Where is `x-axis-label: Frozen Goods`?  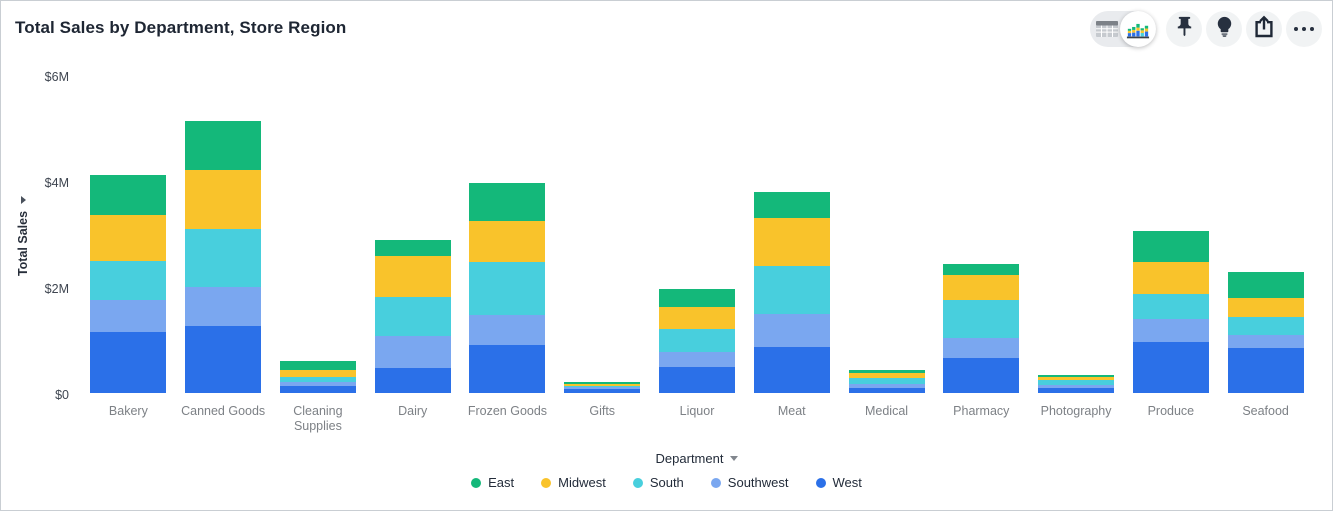
x-axis-label: Frozen Goods is located at coordinates (507, 411).